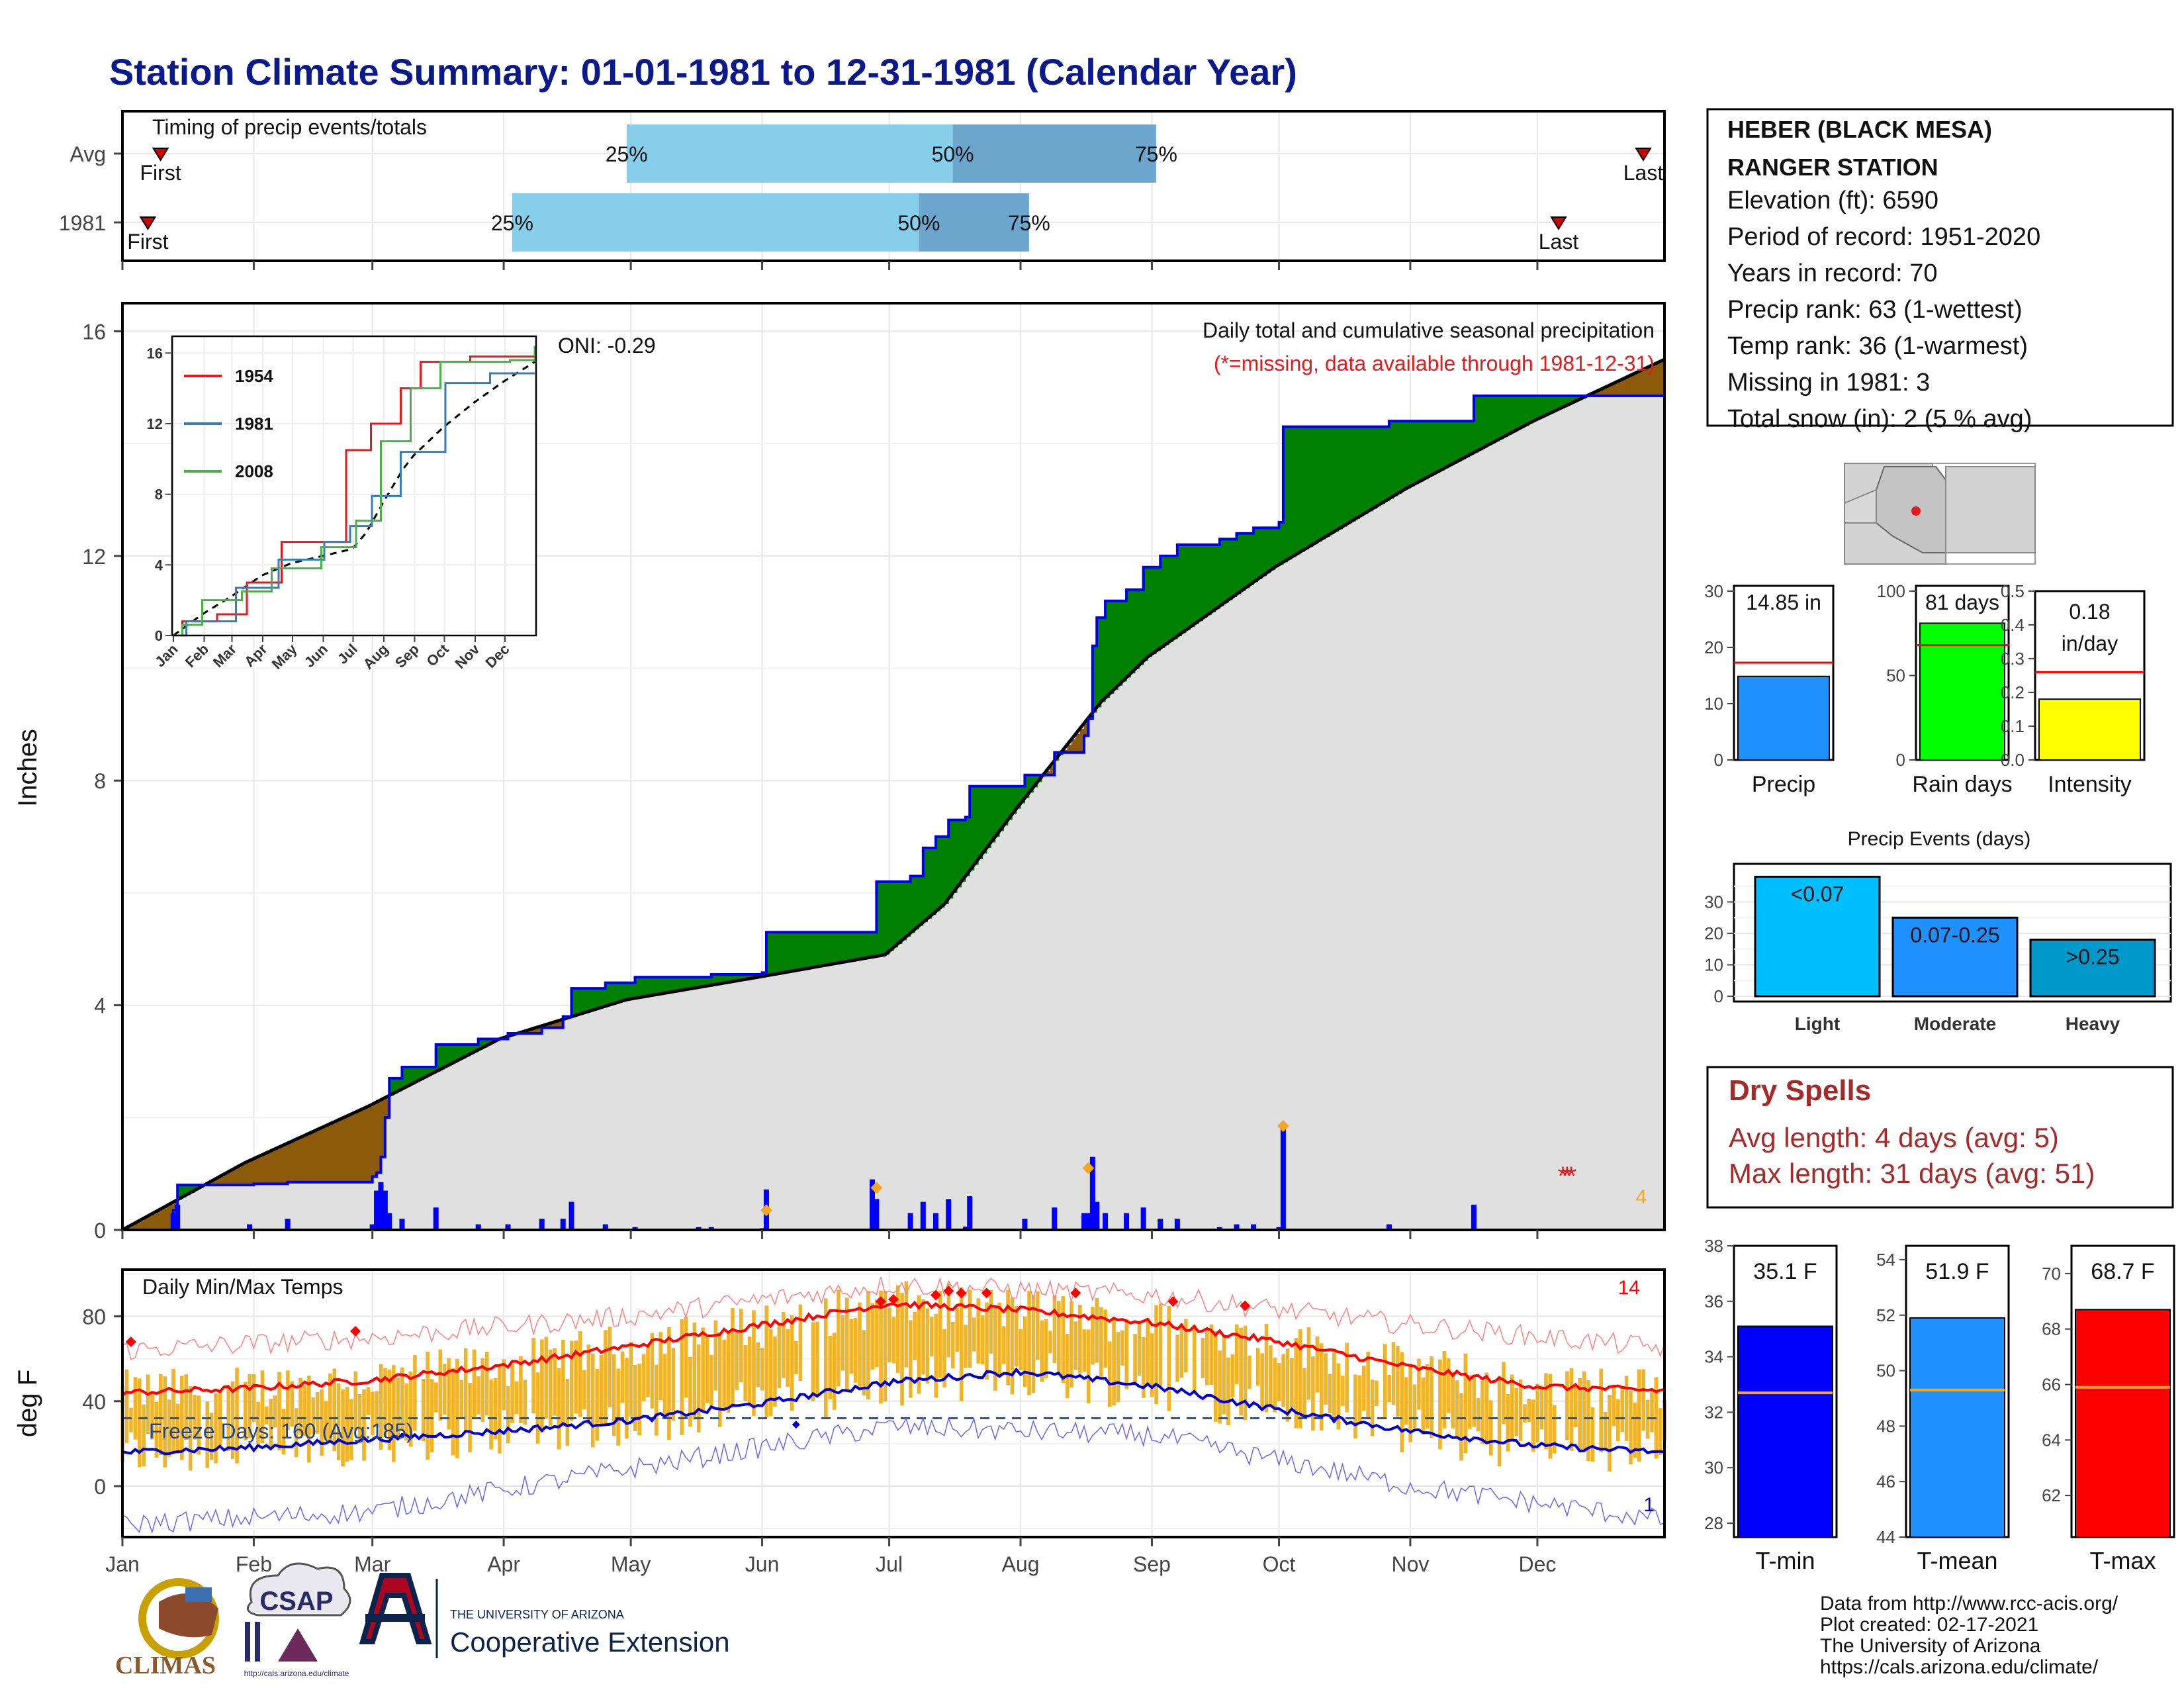 The width and height of the screenshot is (2184, 1688). Describe the element at coordinates (1945, 689) in the screenshot. I see `summary-raindays: 0 50 100 81 days Rain days` at that location.